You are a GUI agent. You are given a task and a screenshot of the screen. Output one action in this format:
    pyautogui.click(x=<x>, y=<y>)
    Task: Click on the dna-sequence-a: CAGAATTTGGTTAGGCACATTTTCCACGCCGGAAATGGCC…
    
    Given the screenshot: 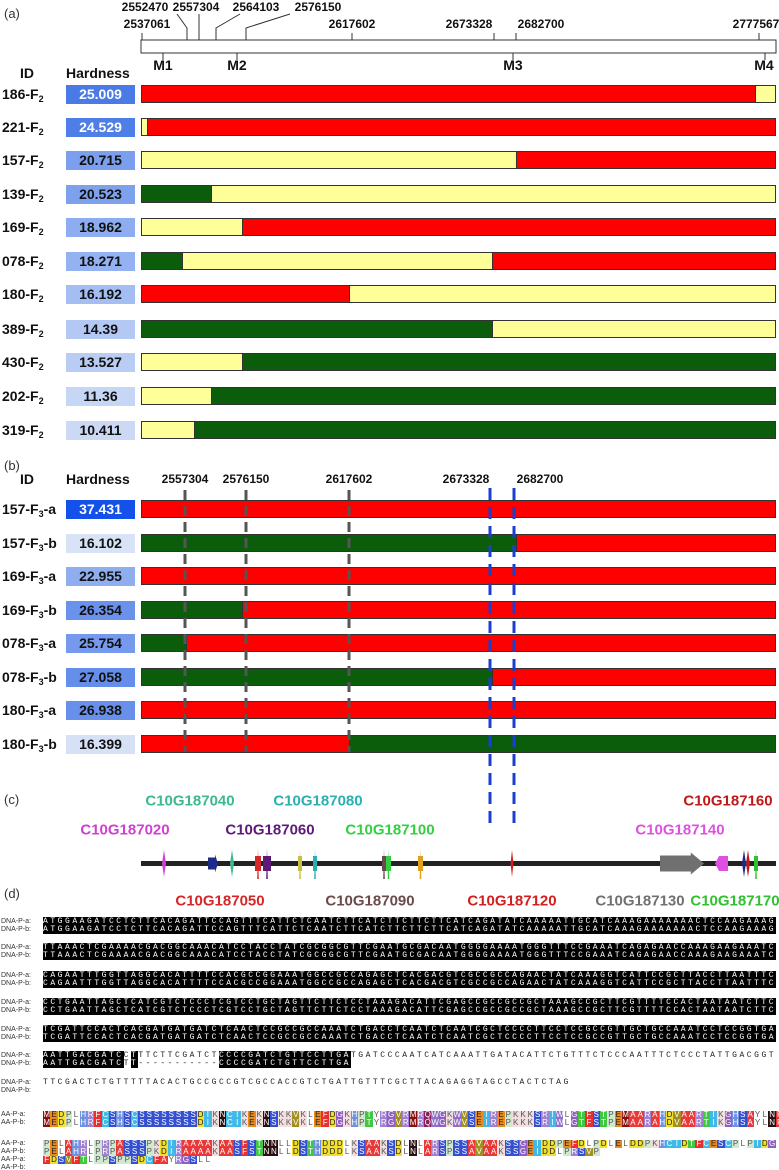 What is the action you would take?
    pyautogui.click(x=410, y=975)
    